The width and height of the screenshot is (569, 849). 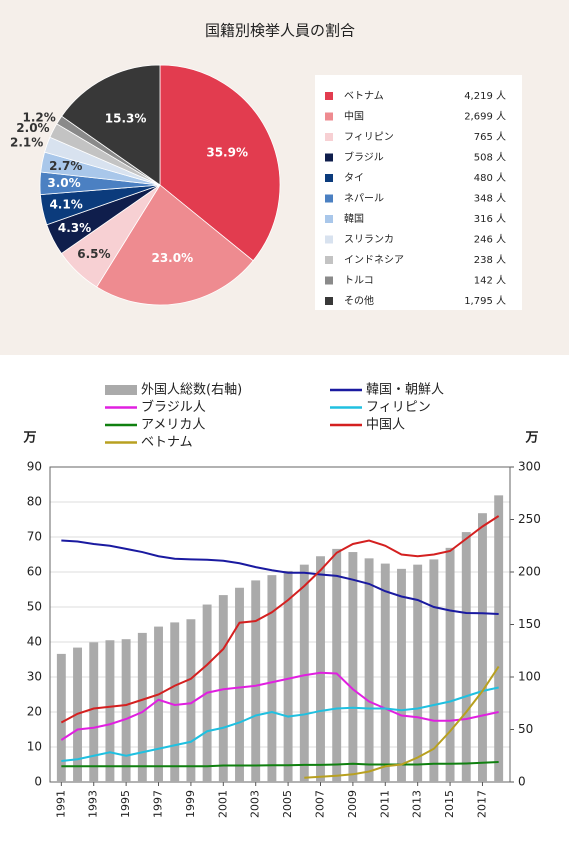 I want to click on y-tick-label: 20, so click(x=34, y=712).